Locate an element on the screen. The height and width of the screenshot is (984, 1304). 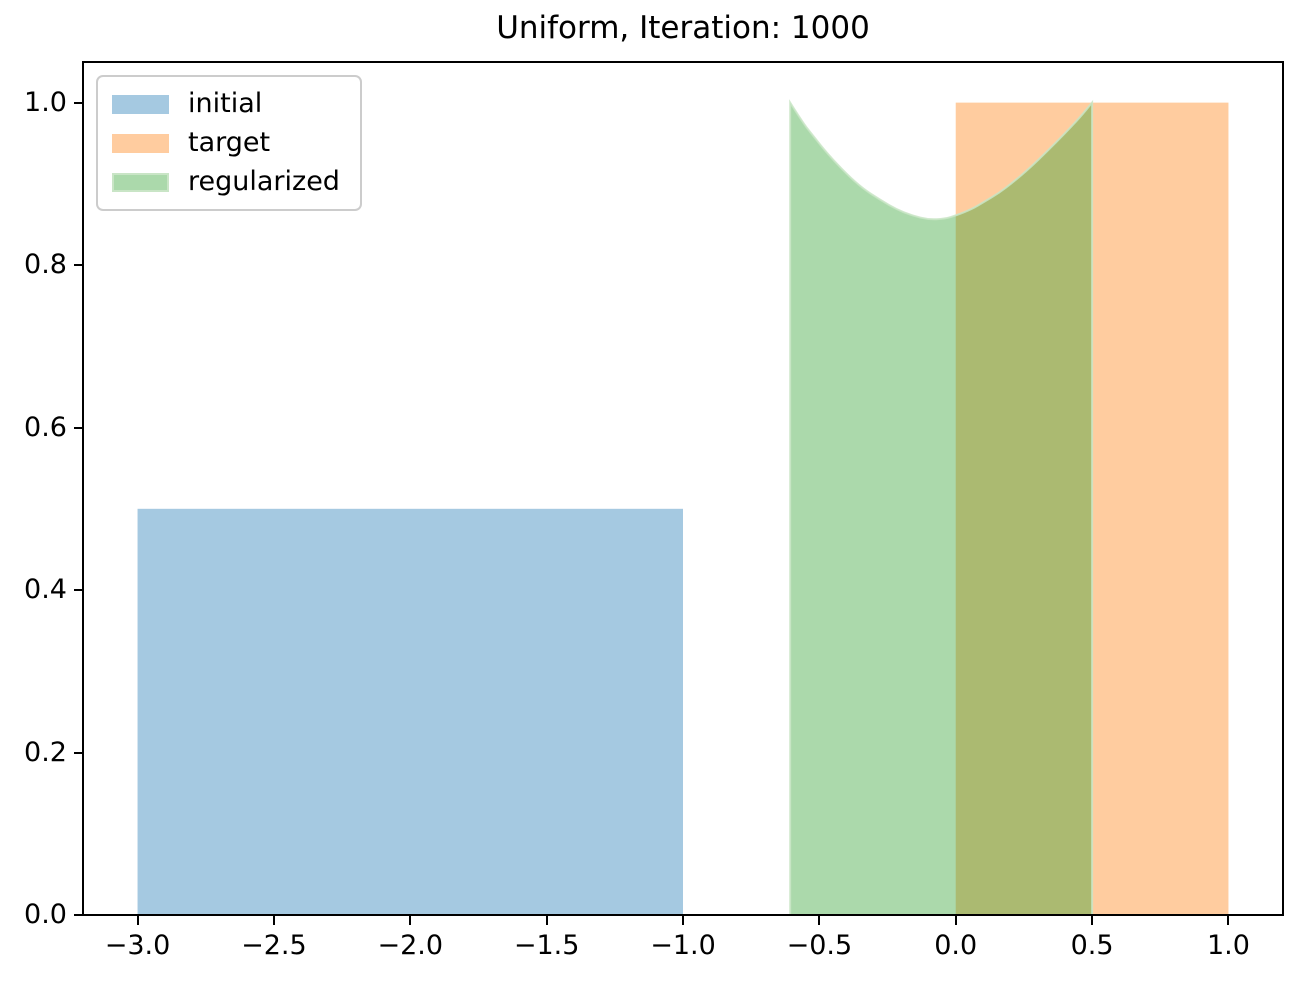
y-tick-label: 0.8 is located at coordinates (45, 265).